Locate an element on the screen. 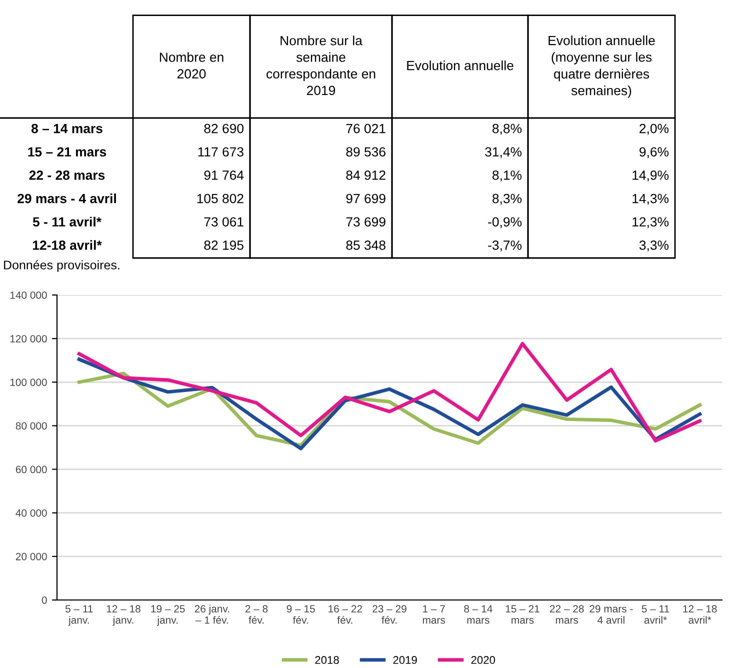 This screenshot has width=730, height=668. data-label: 12,3% is located at coordinates (650, 222).